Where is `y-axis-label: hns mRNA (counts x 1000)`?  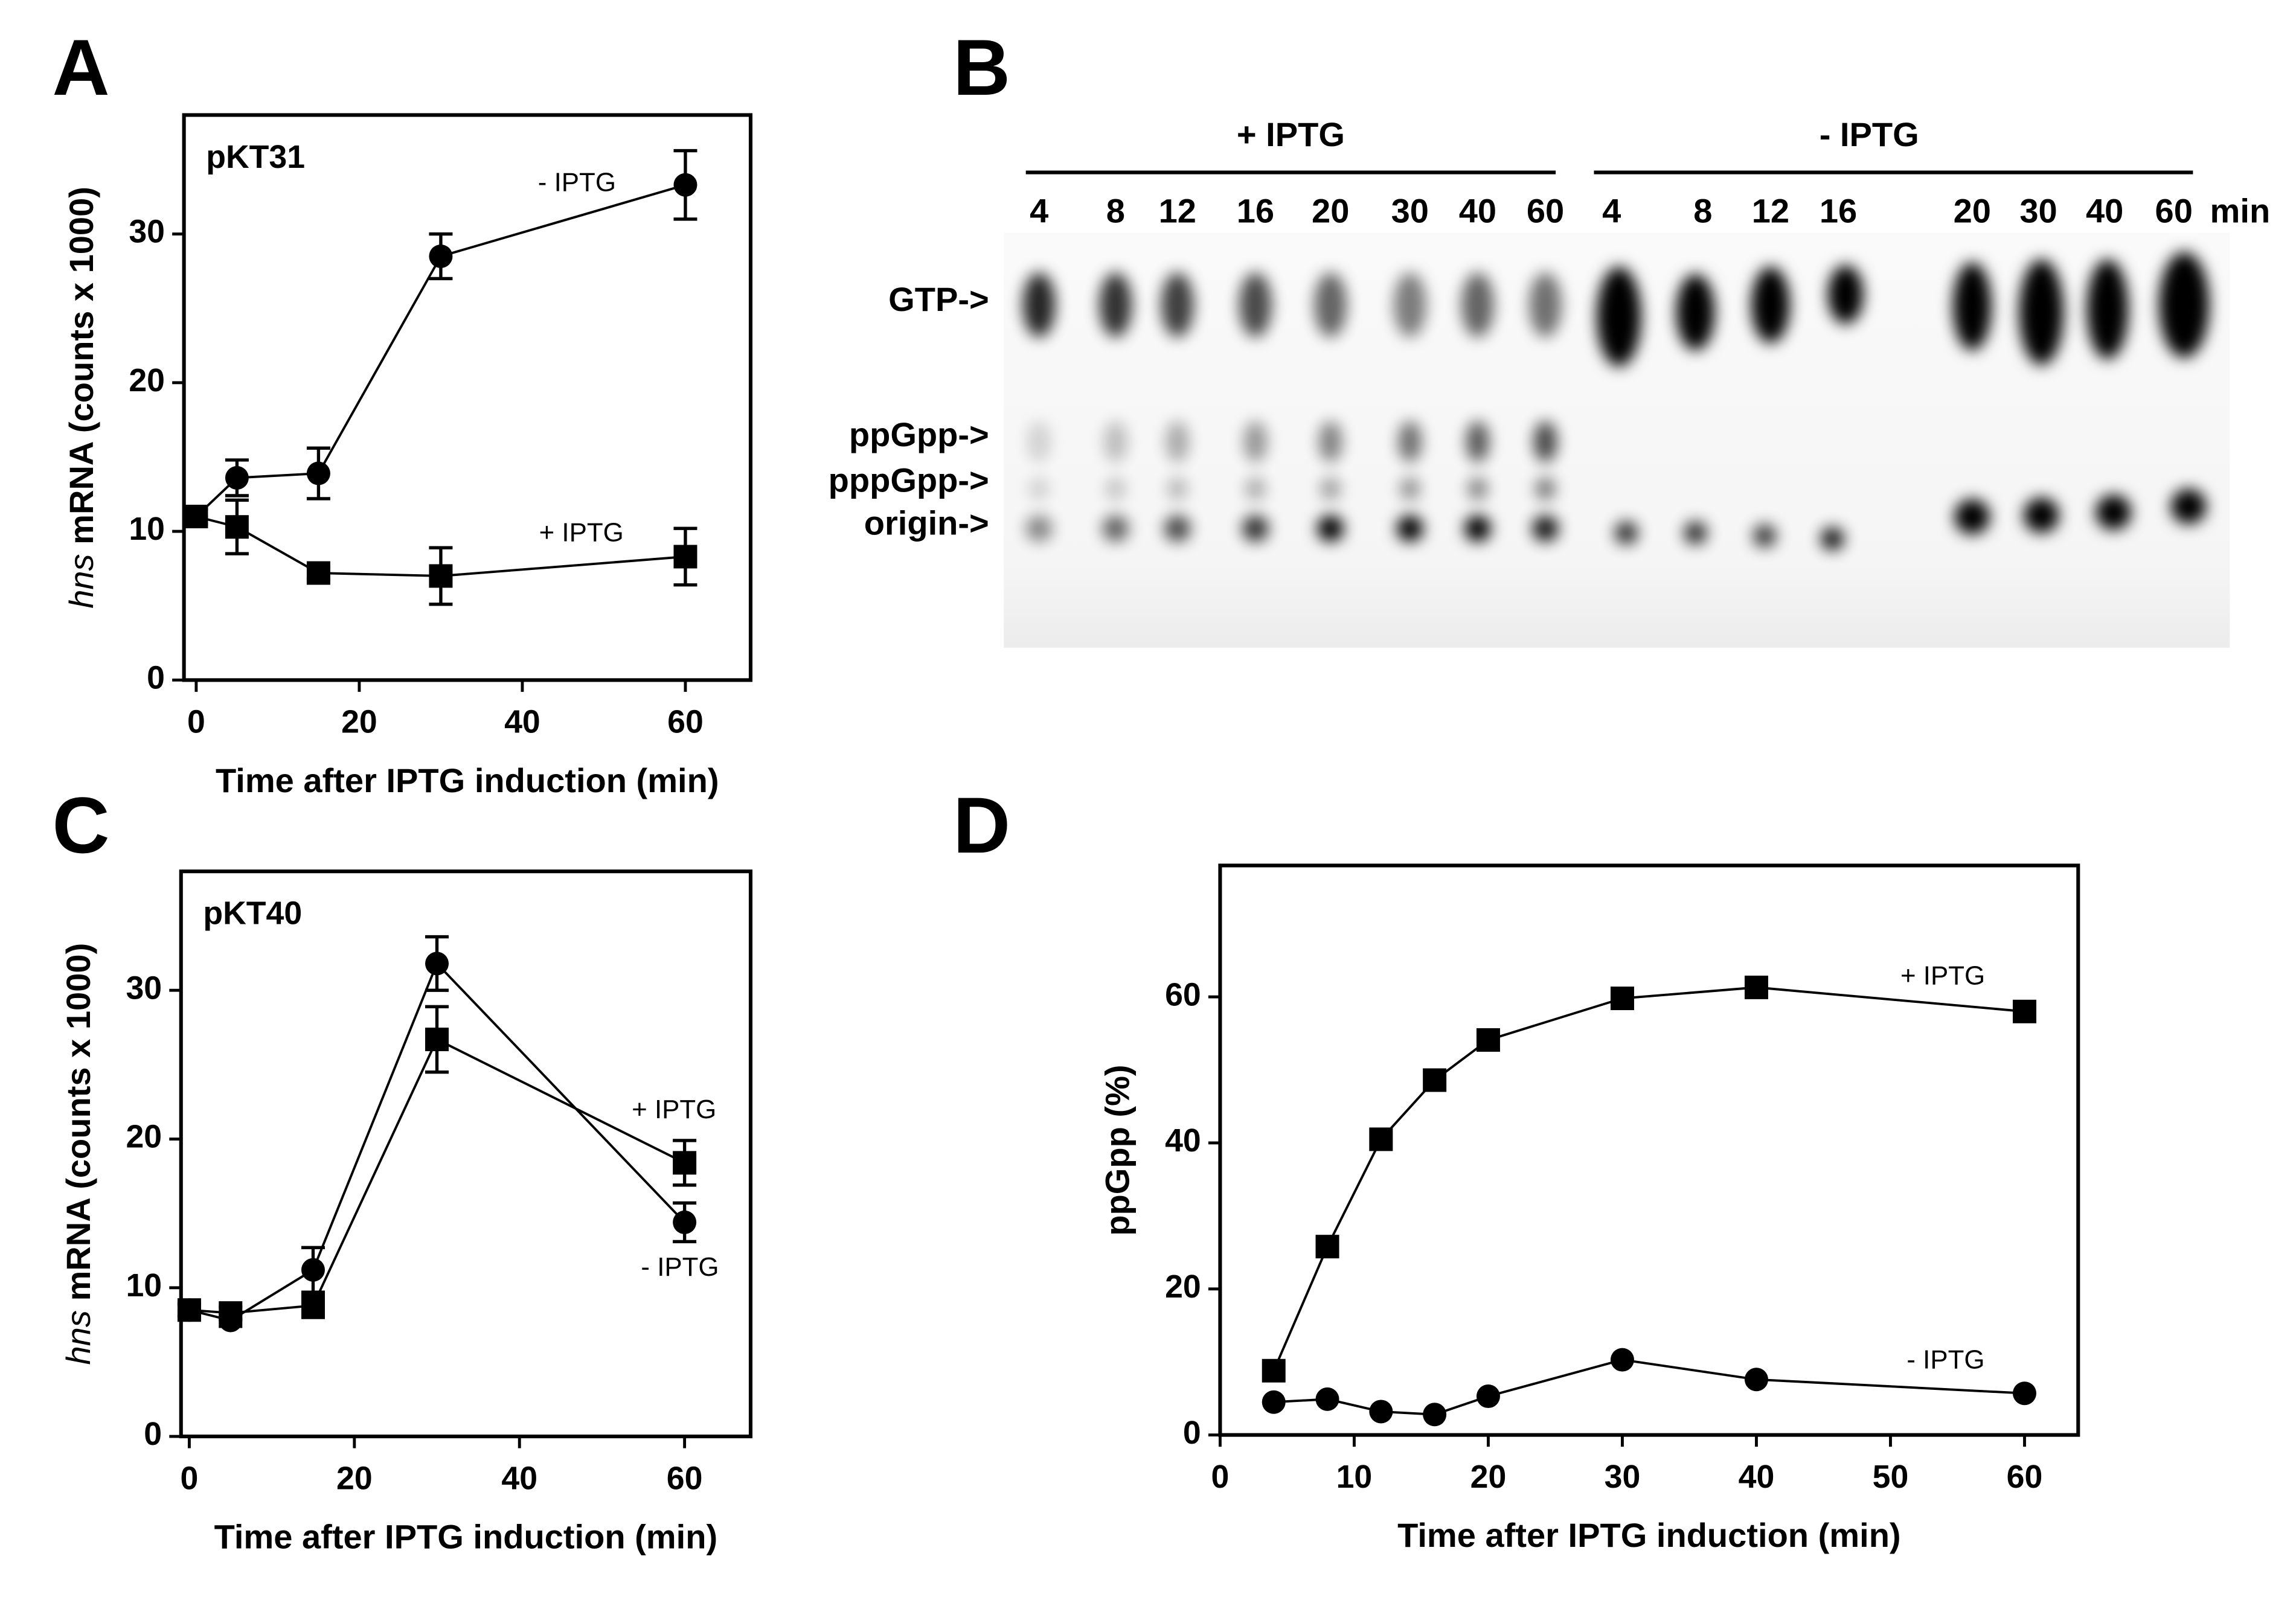 y-axis-label: hns mRNA (counts x 1000) is located at coordinates (78, 1154).